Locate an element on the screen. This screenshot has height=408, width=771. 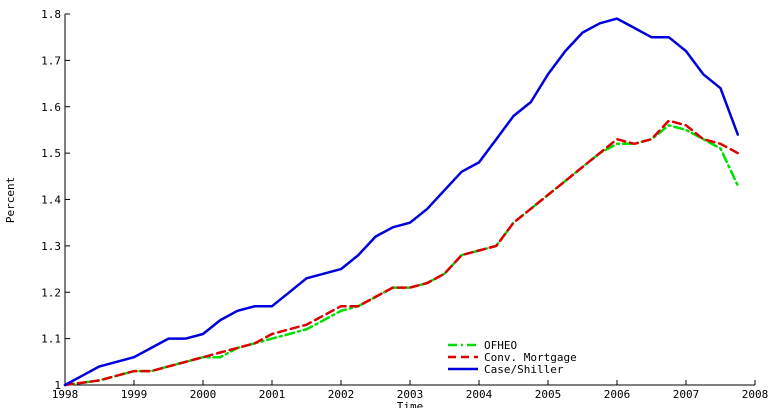
y-tick-label: 1.8 is located at coordinates (51, 14).